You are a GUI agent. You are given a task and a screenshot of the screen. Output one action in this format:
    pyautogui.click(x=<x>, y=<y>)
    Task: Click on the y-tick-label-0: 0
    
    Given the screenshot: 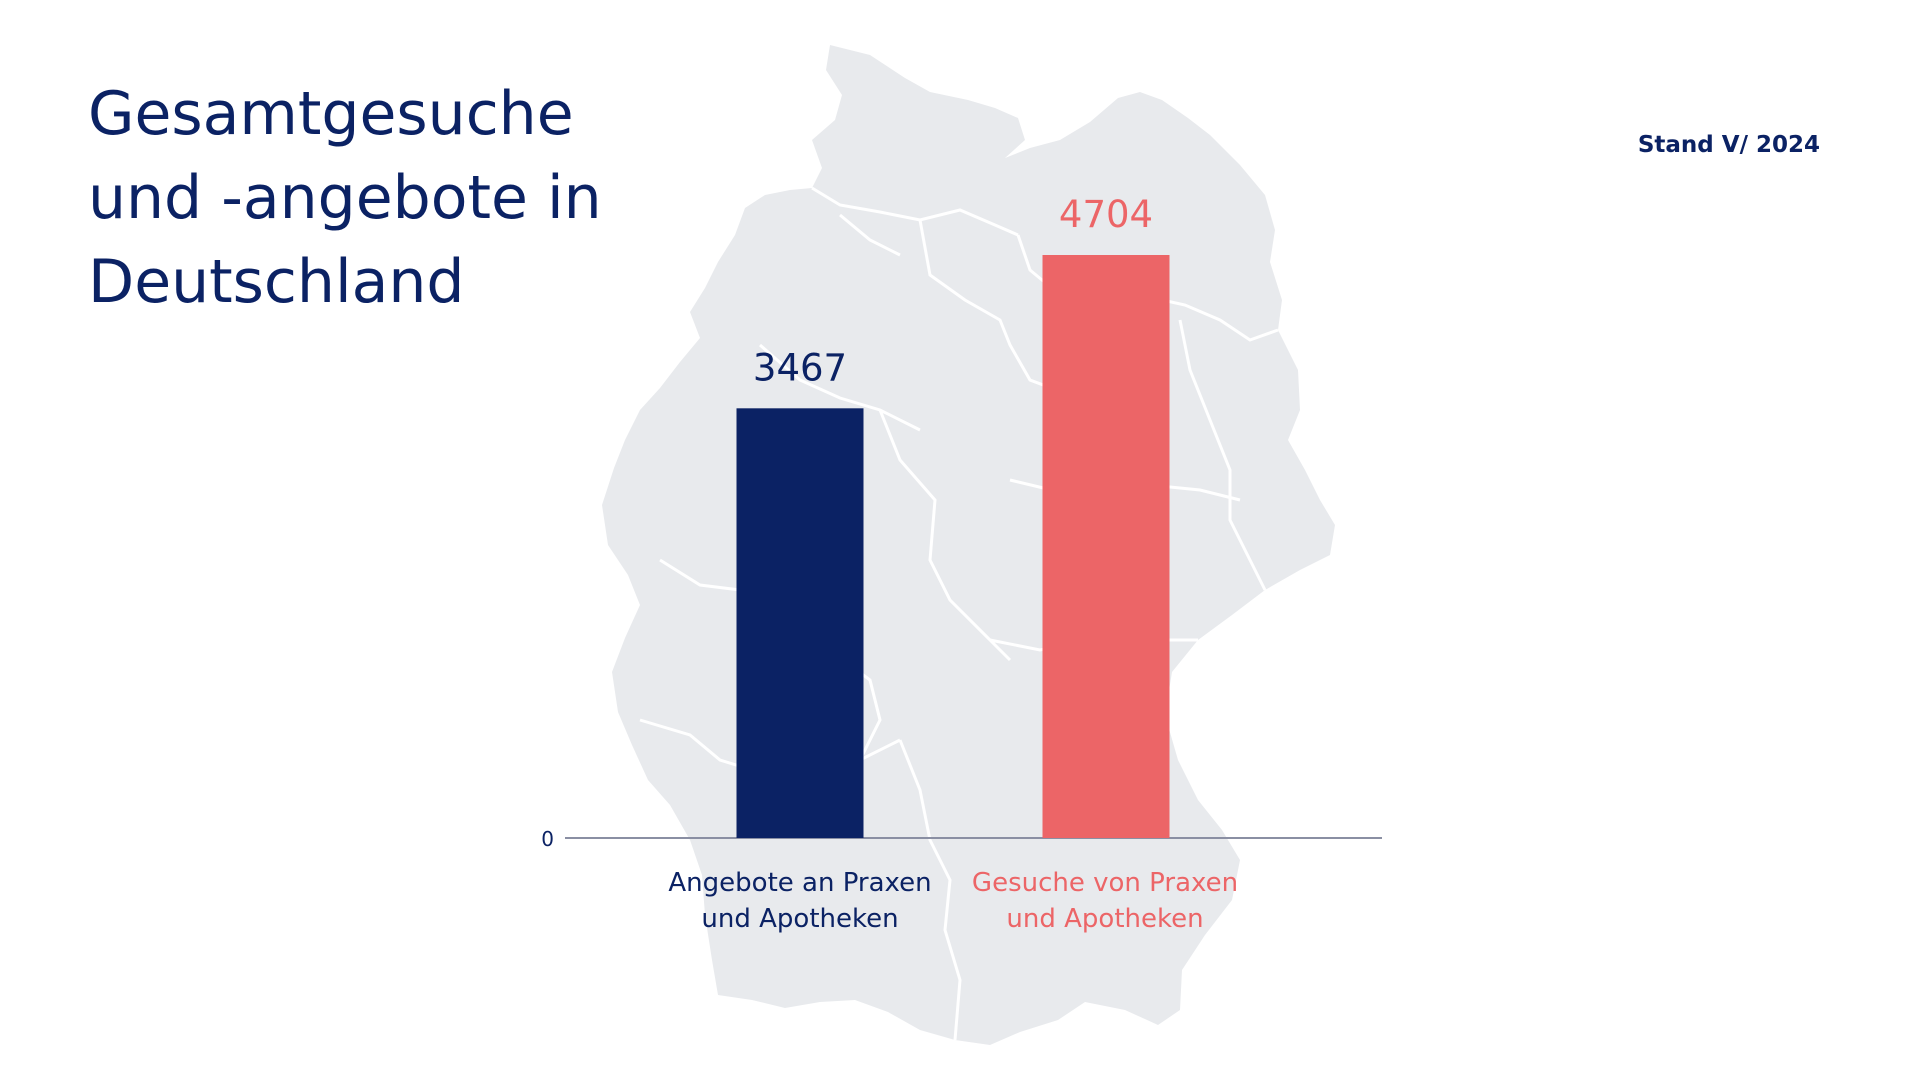 What is the action you would take?
    pyautogui.click(x=547, y=839)
    